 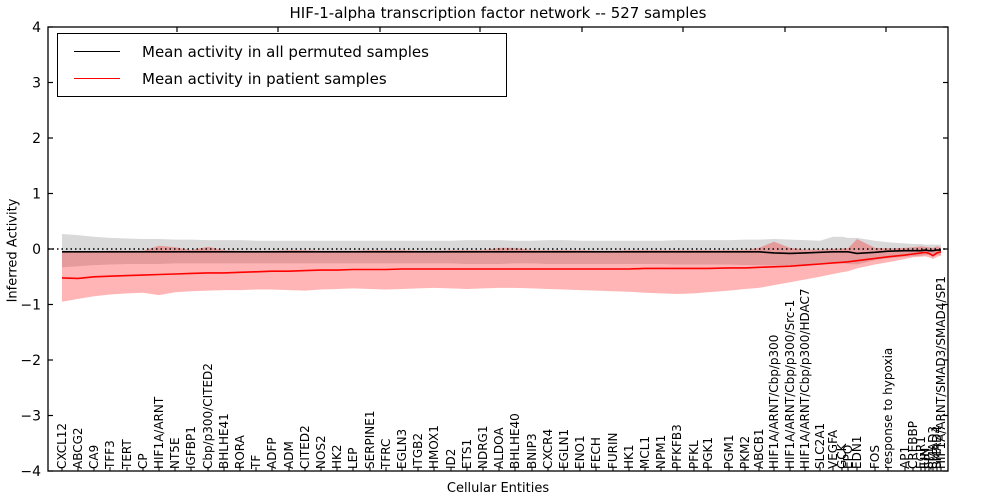 What do you see at coordinates (532, 451) in the screenshot?
I see `x-category-label: BNIP3` at bounding box center [532, 451].